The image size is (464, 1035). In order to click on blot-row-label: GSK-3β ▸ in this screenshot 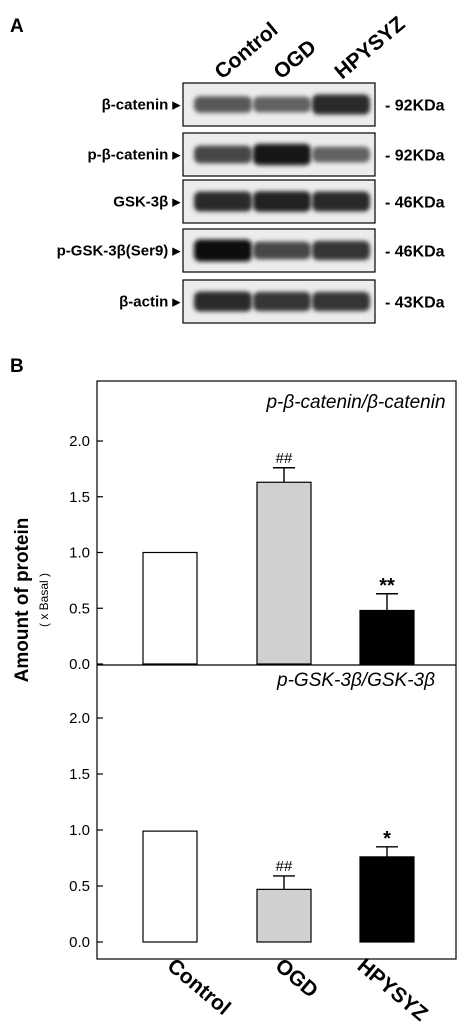, I will do `click(147, 202)`.